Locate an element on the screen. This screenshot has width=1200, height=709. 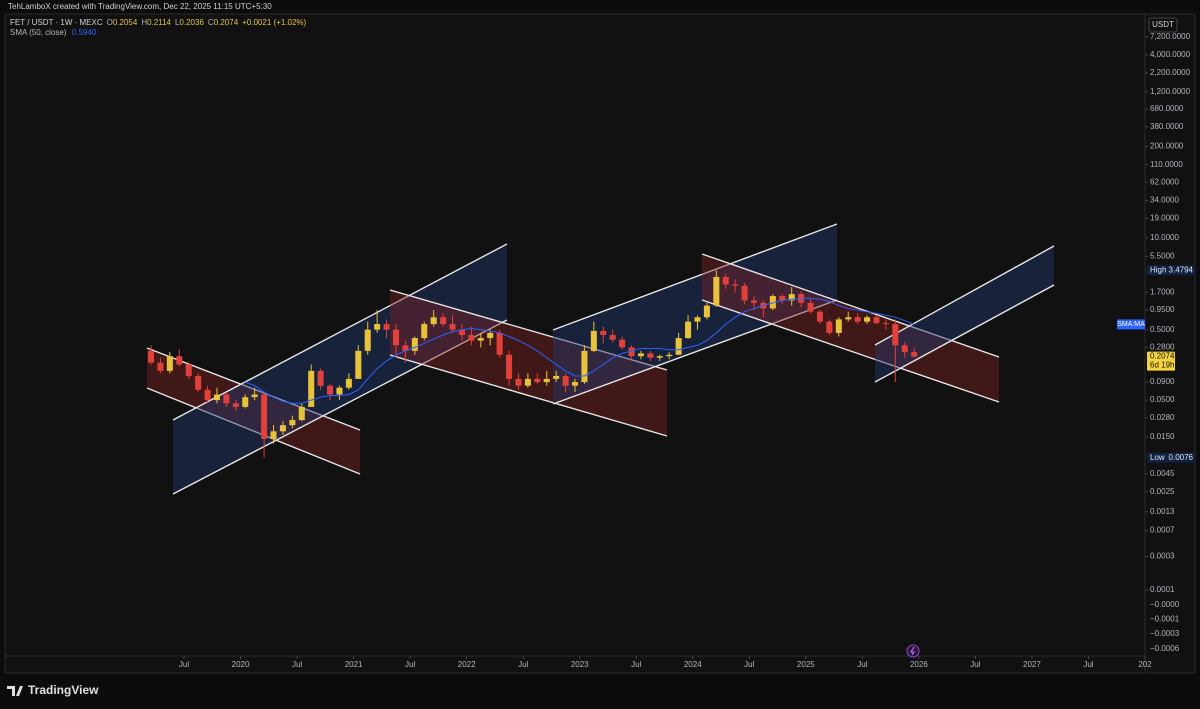
x-tick-label: 2020 is located at coordinates (241, 664).